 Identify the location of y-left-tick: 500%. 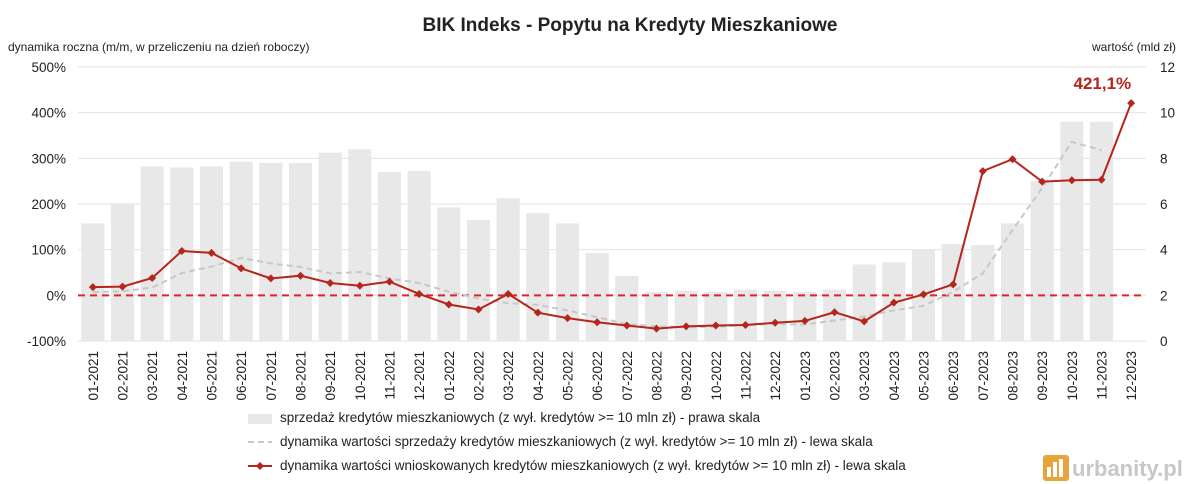
(48, 67).